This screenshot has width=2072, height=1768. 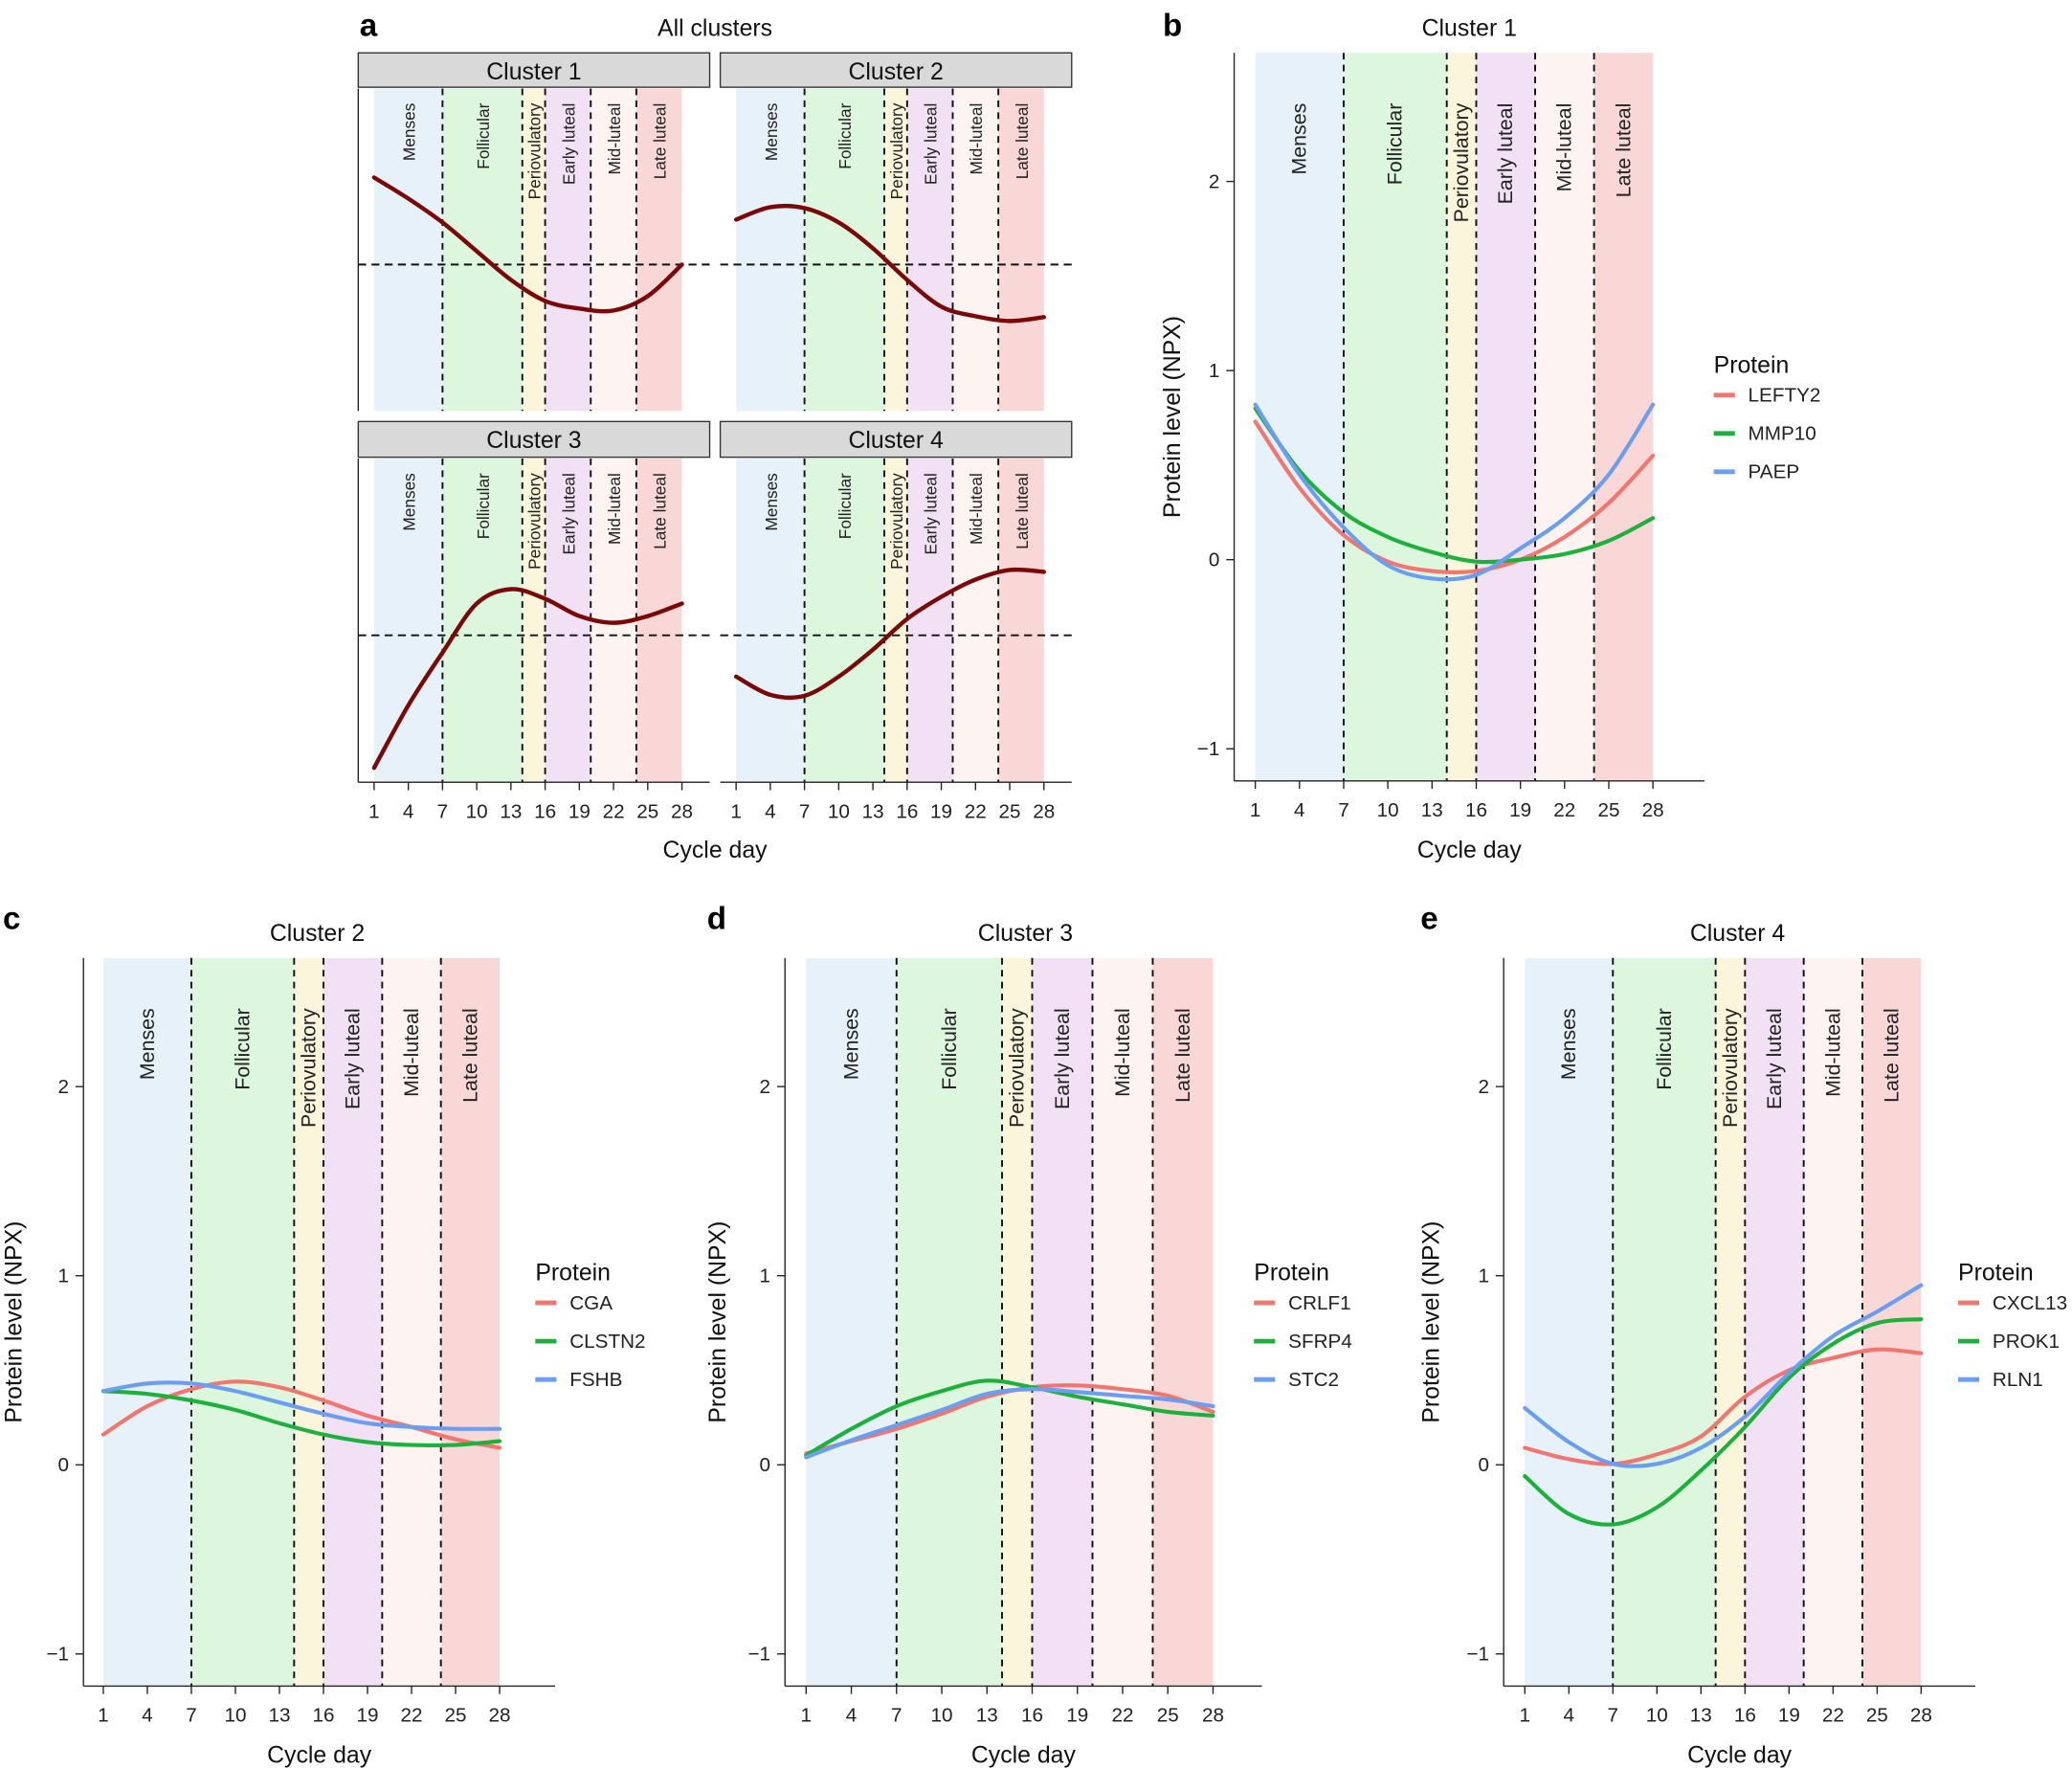 I want to click on legend-label-rln1: RLN1, so click(x=2018, y=1380).